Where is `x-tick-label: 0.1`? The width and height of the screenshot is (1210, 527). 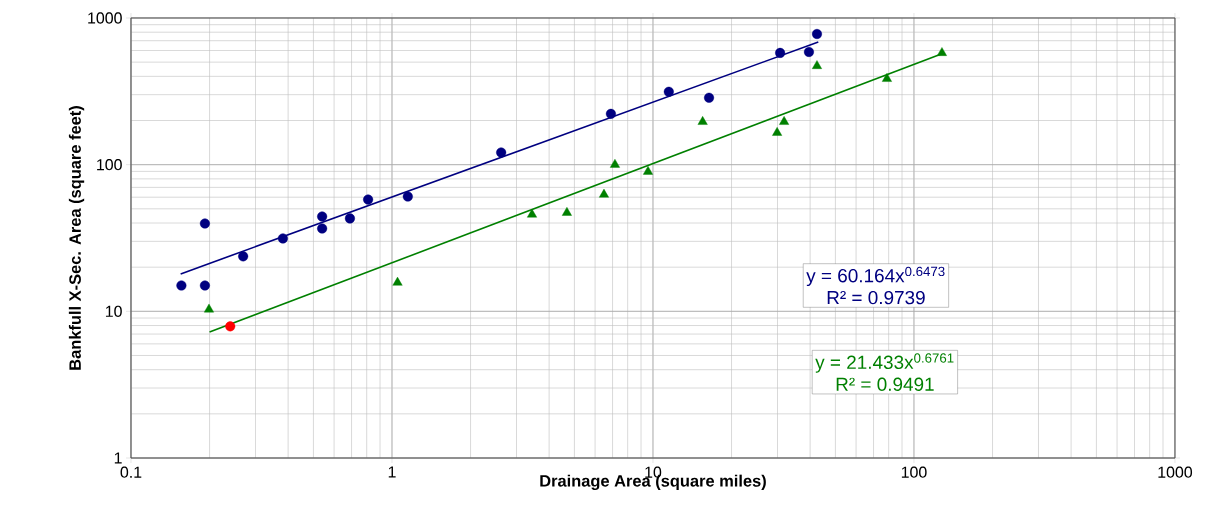
x-tick-label: 0.1 is located at coordinates (131, 472).